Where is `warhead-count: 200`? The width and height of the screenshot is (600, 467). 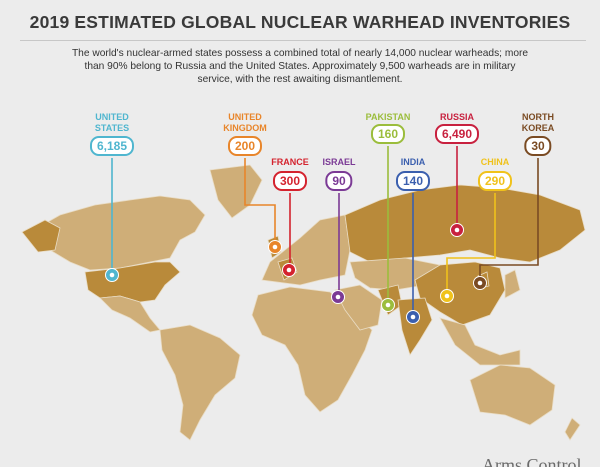
warhead-count: 200 is located at coordinates (245, 146).